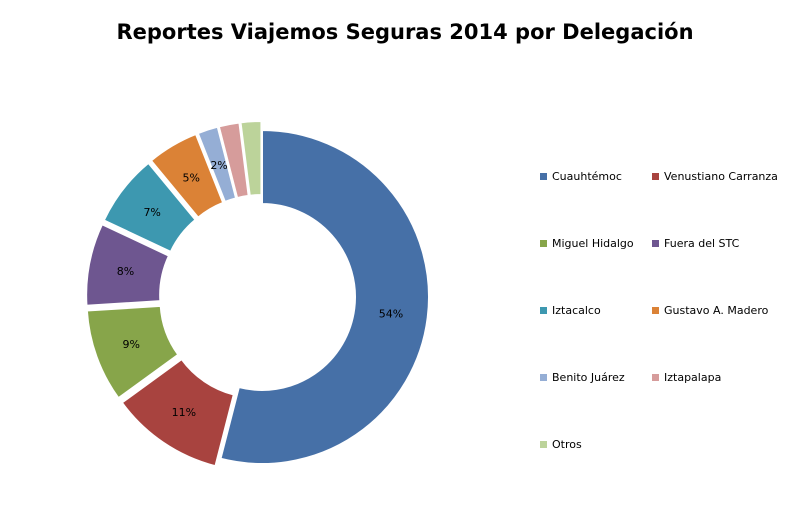 The height and width of the screenshot is (531, 810). What do you see at coordinates (702, 243) in the screenshot?
I see `legend-label: Fuera del STC` at bounding box center [702, 243].